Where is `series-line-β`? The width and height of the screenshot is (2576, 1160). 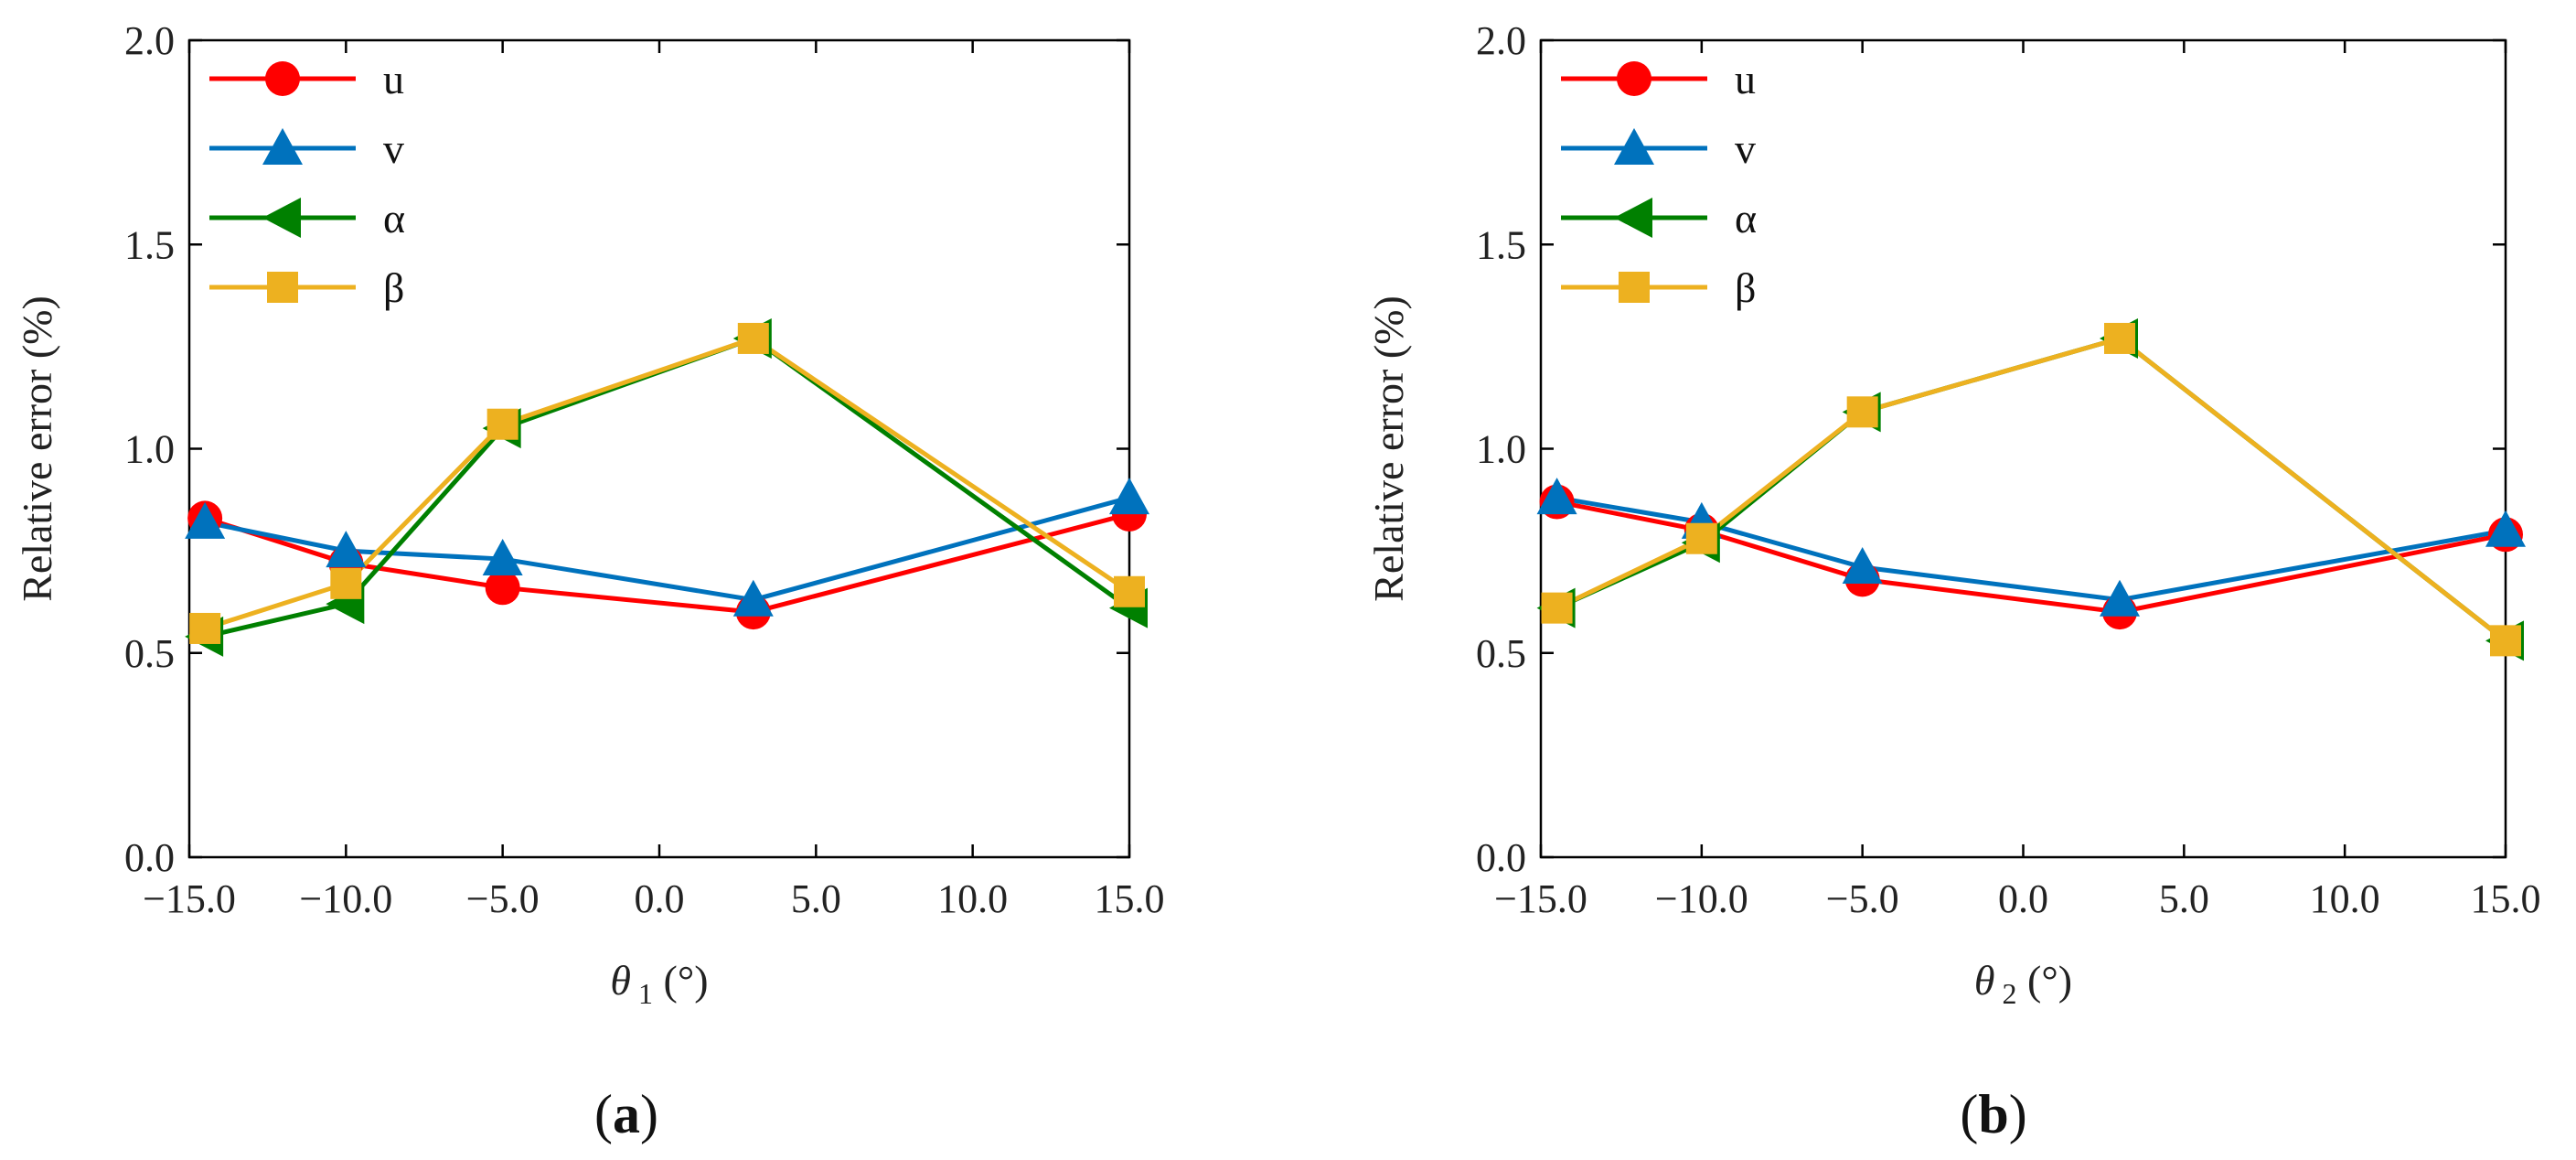
series-line-β is located at coordinates (2031, 490).